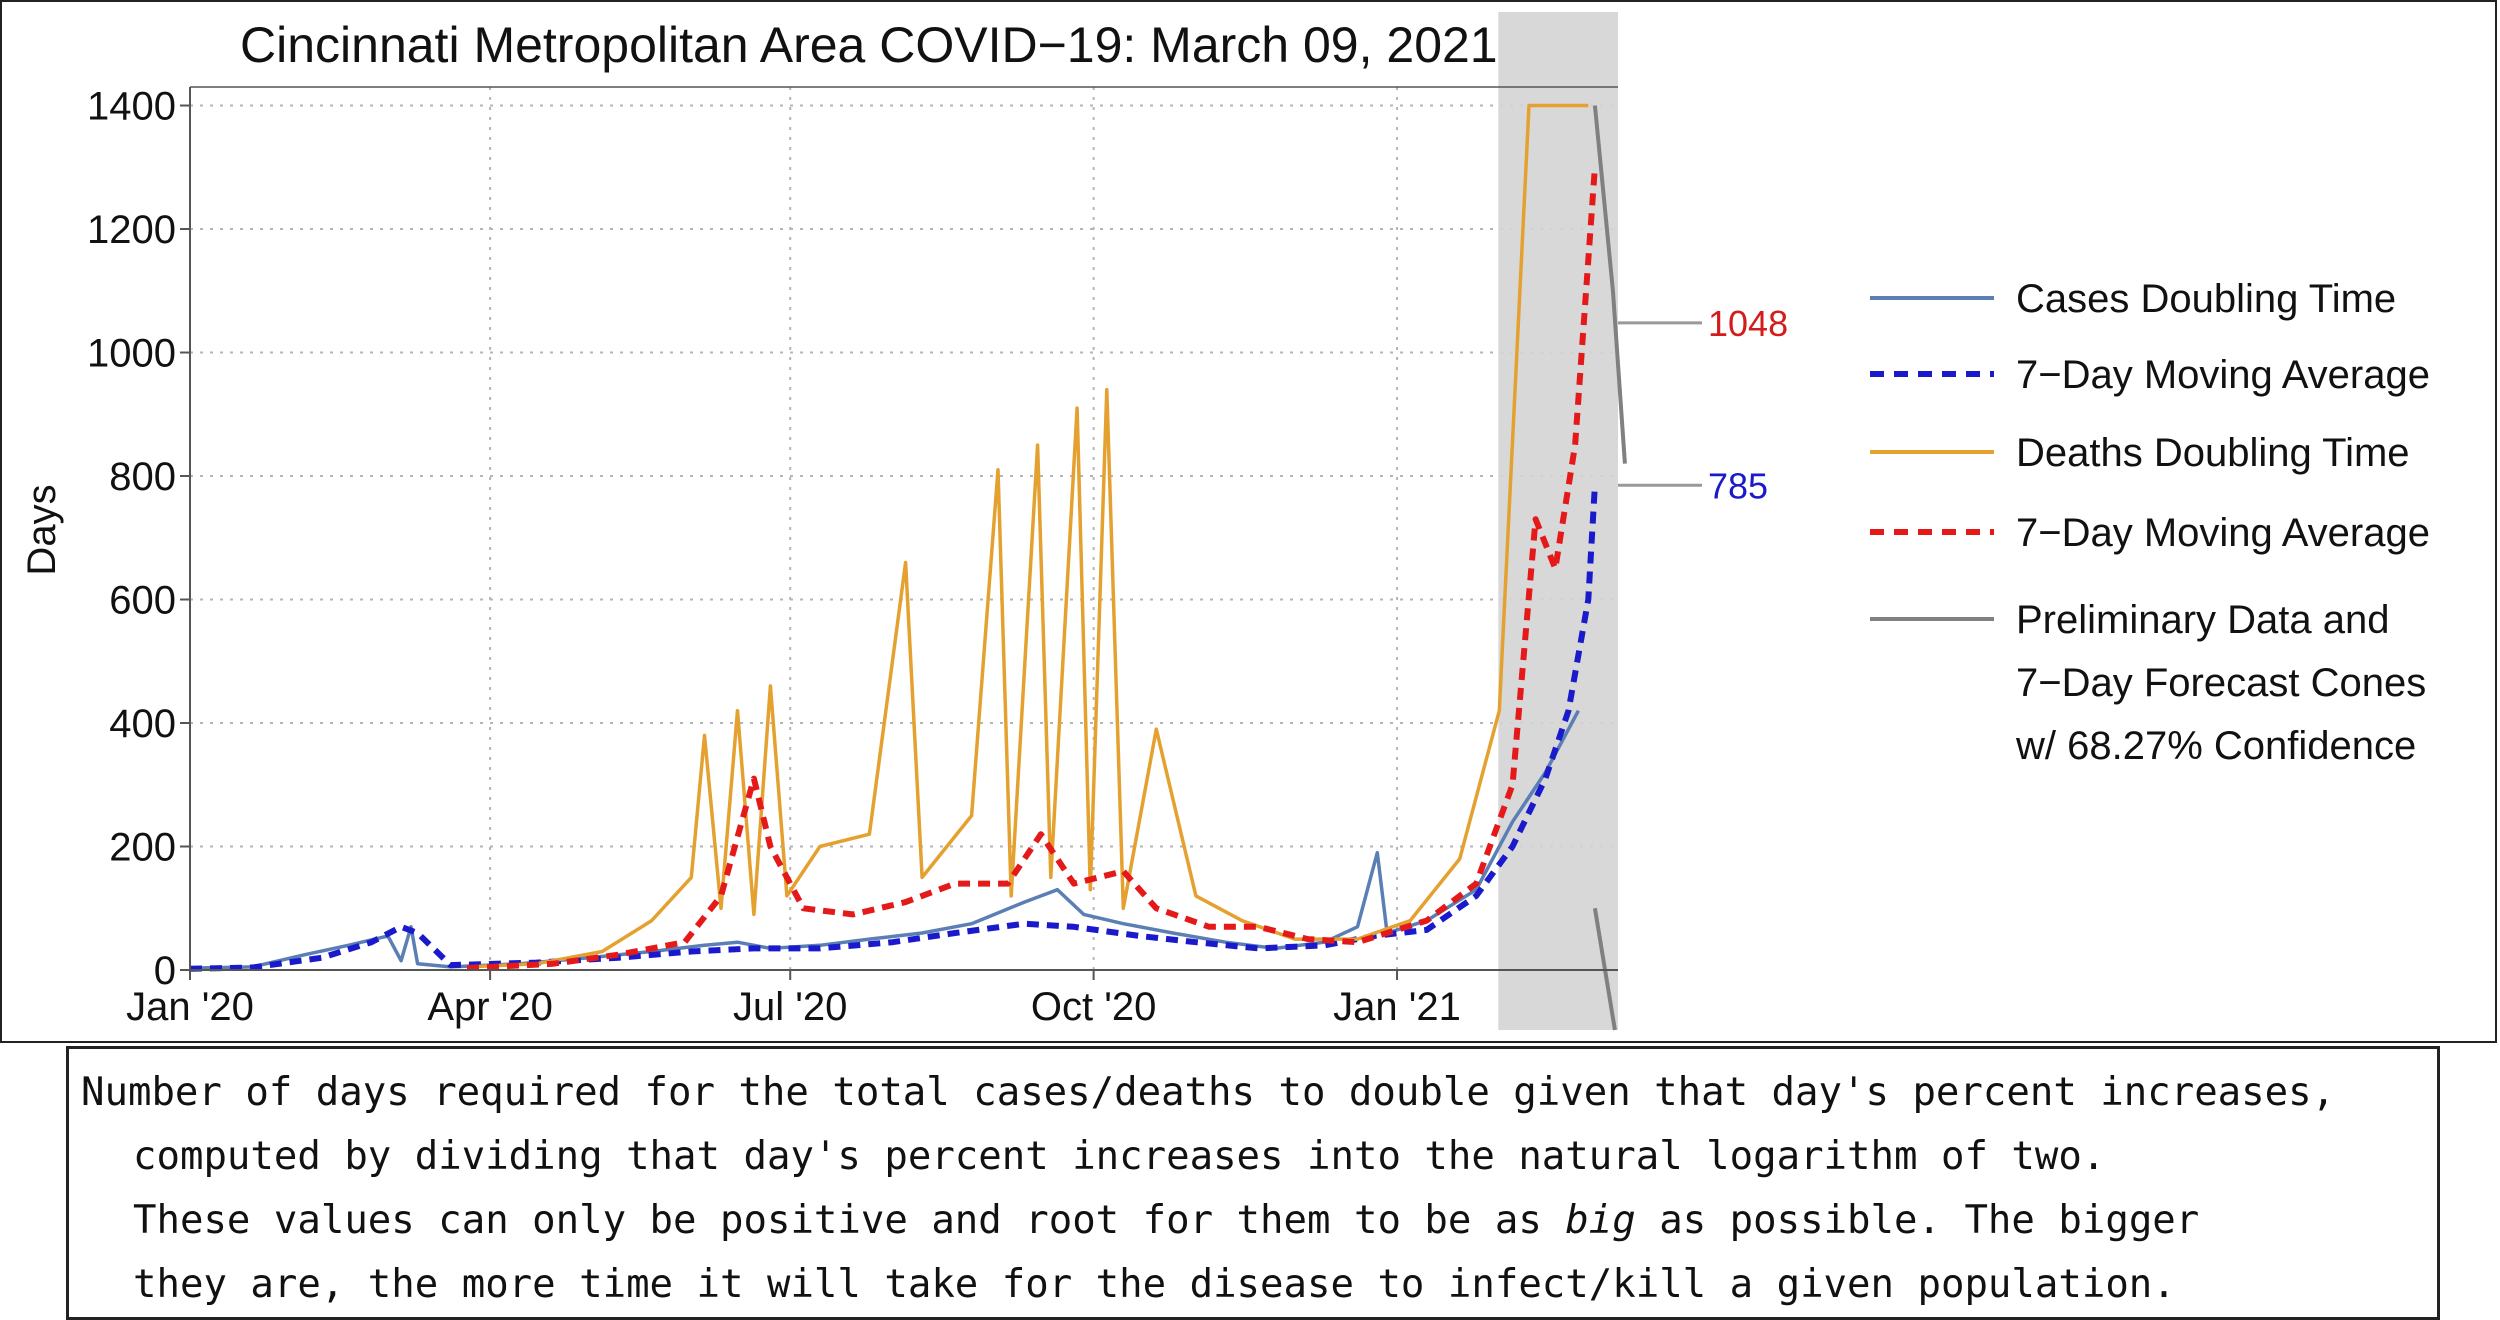 The width and height of the screenshot is (2500, 1320). I want to click on legend-item: Deaths Doubling Time, so click(2140, 453).